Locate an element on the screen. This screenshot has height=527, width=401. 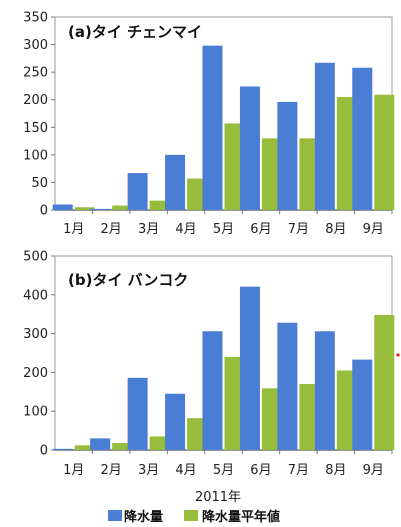
red-marker is located at coordinates (398, 355).